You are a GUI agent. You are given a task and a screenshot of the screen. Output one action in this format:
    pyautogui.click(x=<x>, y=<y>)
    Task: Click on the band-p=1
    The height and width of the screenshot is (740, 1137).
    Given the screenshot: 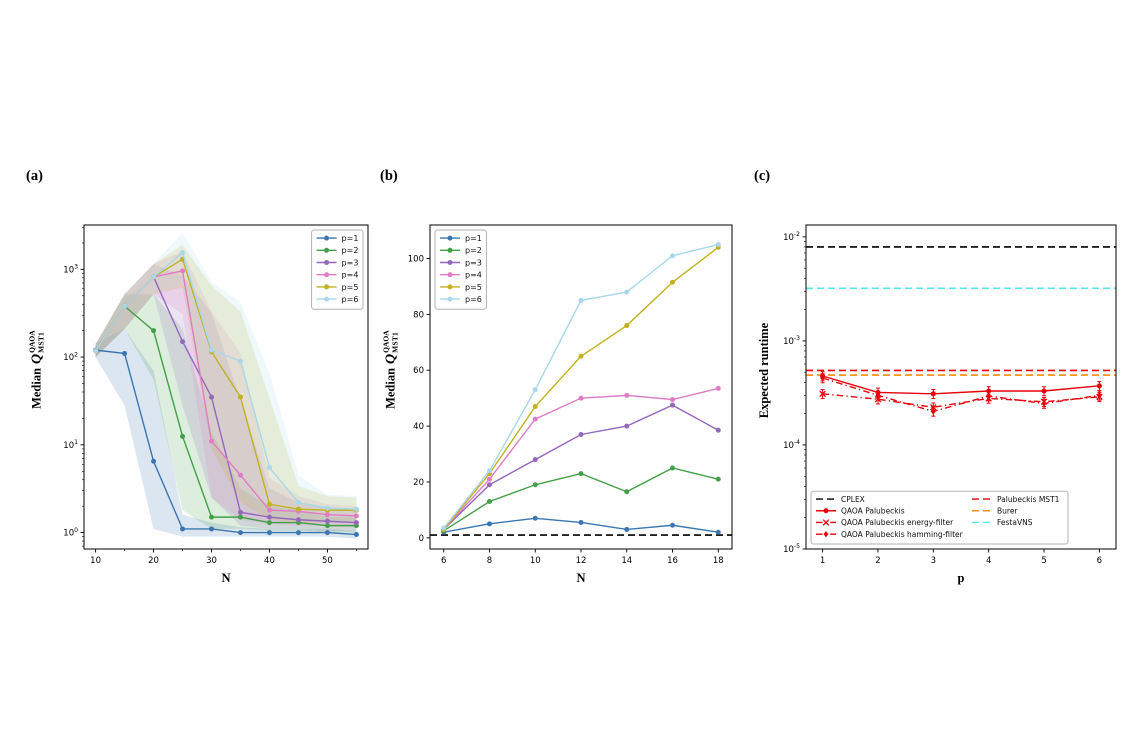 What is the action you would take?
    pyautogui.click(x=226, y=433)
    